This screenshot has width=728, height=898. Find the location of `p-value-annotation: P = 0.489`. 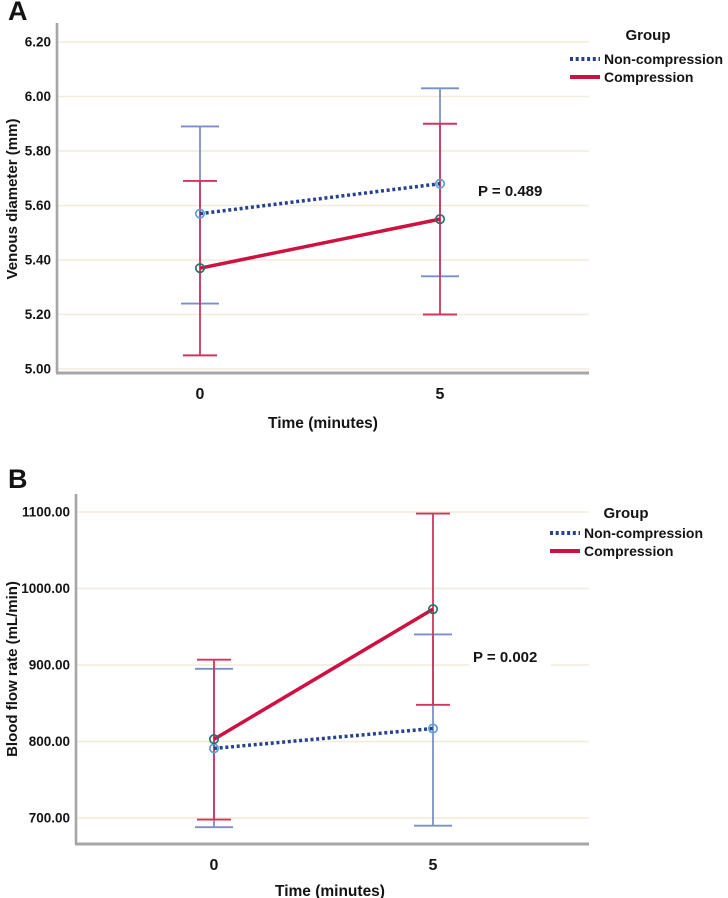

p-value-annotation: P = 0.489 is located at coordinates (510, 191).